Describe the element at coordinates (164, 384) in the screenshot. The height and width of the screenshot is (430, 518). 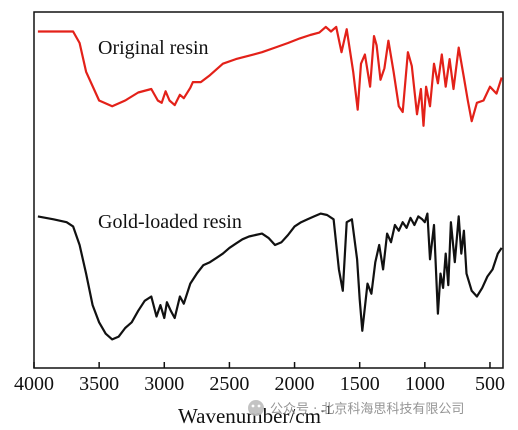
I see `x-tick-label: 3000` at that location.